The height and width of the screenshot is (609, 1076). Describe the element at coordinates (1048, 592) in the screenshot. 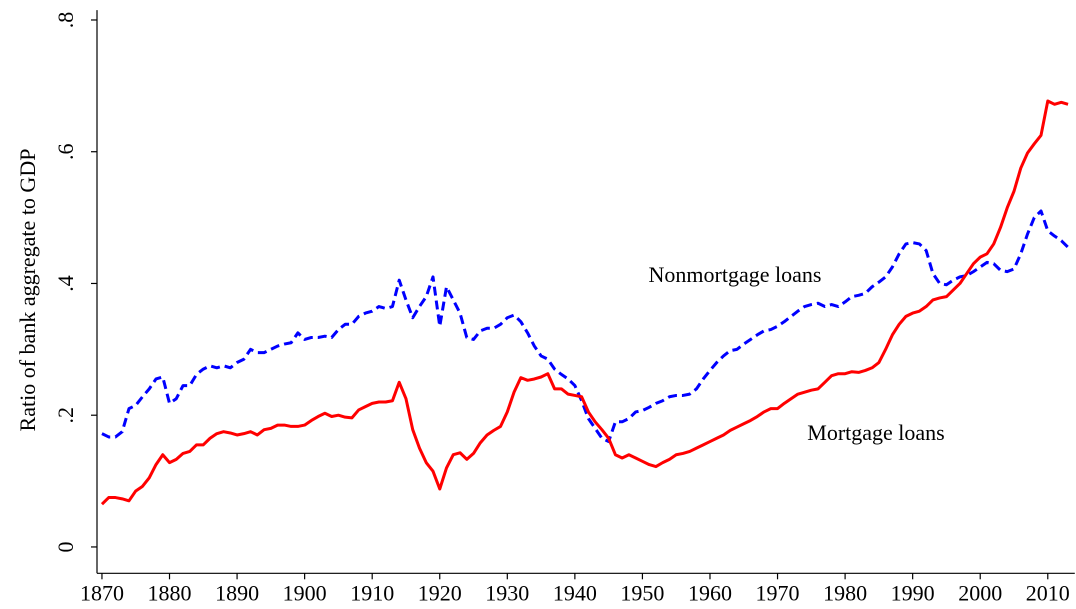

I see `x-tick-label: 2010` at that location.